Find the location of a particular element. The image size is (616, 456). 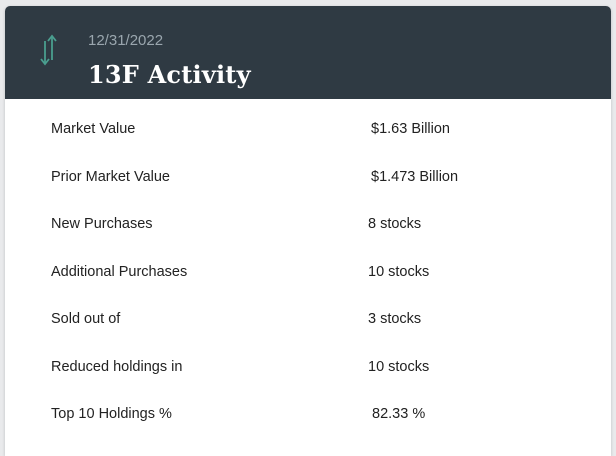

row-market-value: Market Value $1.63 Billion is located at coordinates (308, 123).